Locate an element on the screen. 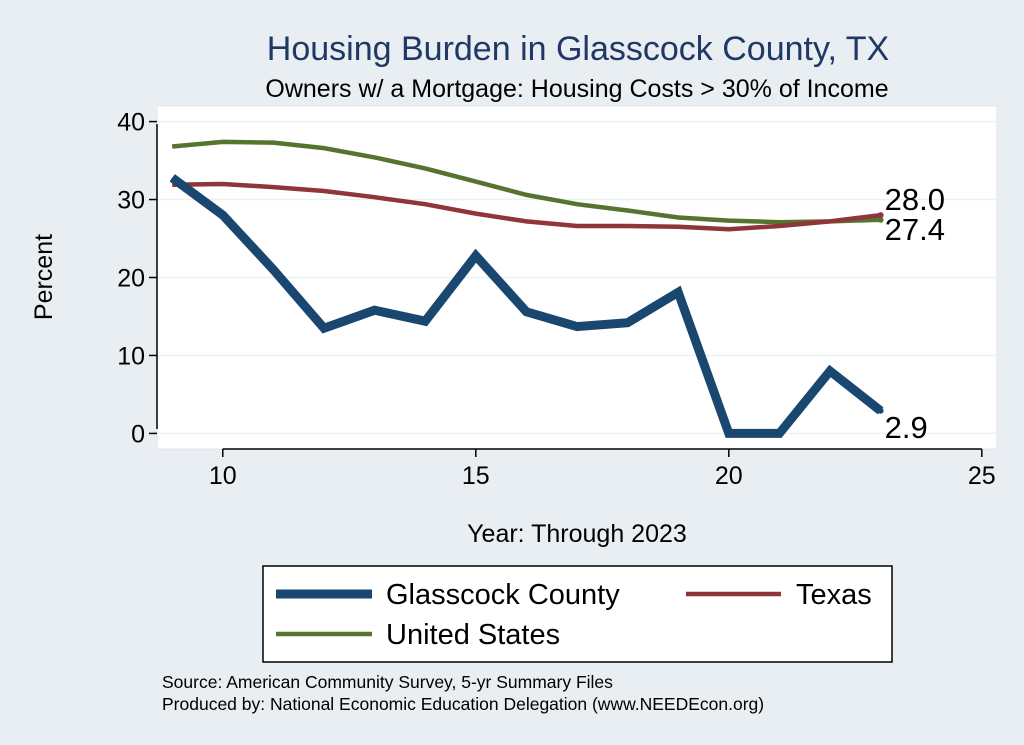 This screenshot has height=745, width=1024. x-tick-label: 25 is located at coordinates (982, 476).